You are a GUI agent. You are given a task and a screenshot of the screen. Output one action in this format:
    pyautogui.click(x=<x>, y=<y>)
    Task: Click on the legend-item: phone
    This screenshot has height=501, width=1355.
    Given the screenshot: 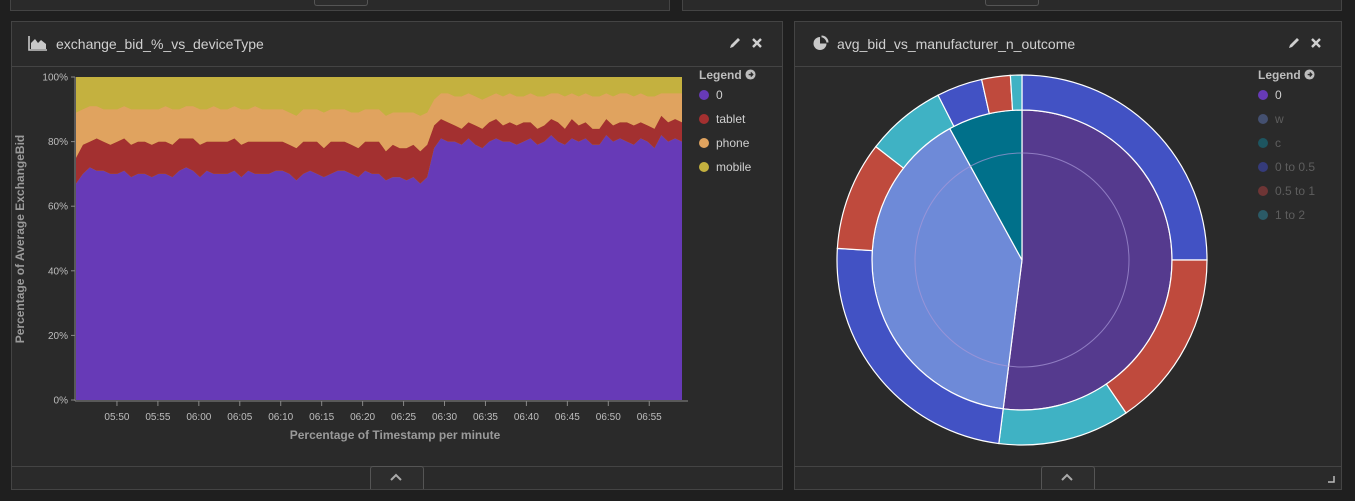 What is the action you would take?
    pyautogui.click(x=724, y=143)
    